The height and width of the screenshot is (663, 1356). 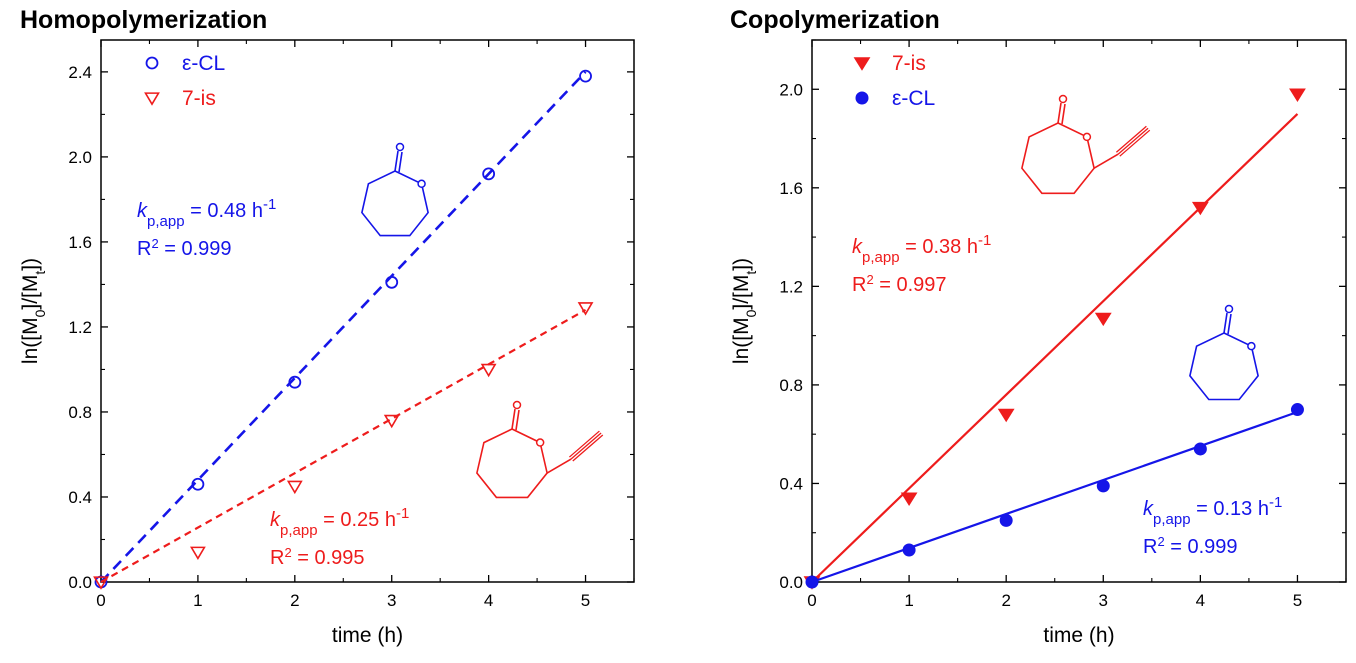 I want to click on r-squared-label: R2 = 0.995, so click(x=317, y=557).